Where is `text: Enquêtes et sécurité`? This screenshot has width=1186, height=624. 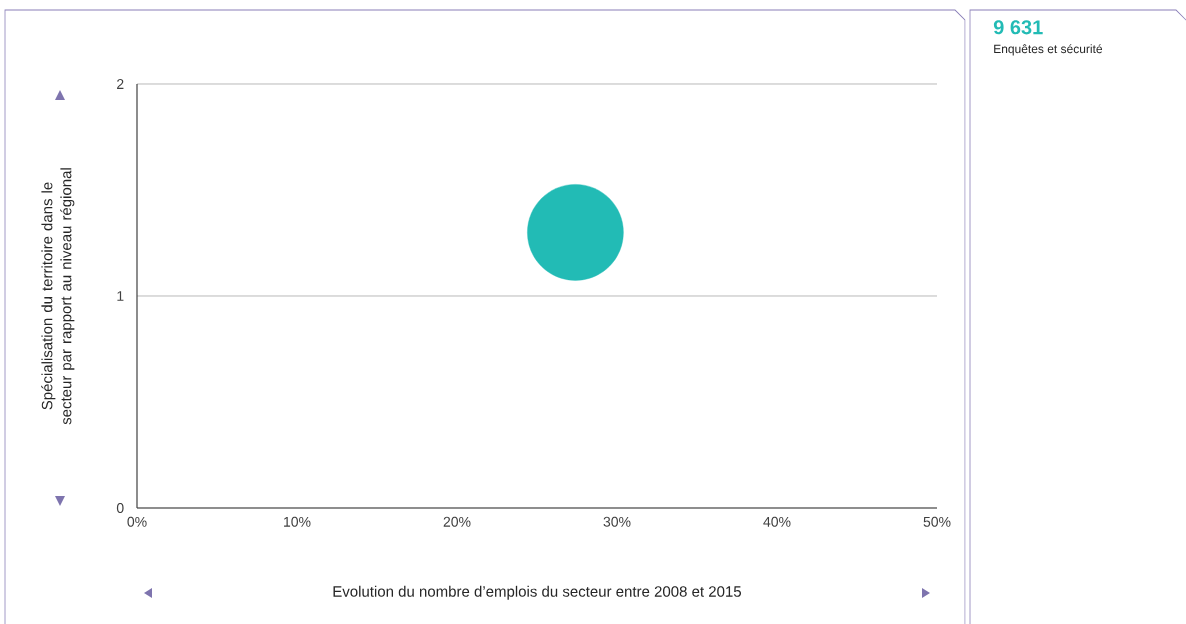
text: Enquêtes et sécurité is located at coordinates (1048, 50).